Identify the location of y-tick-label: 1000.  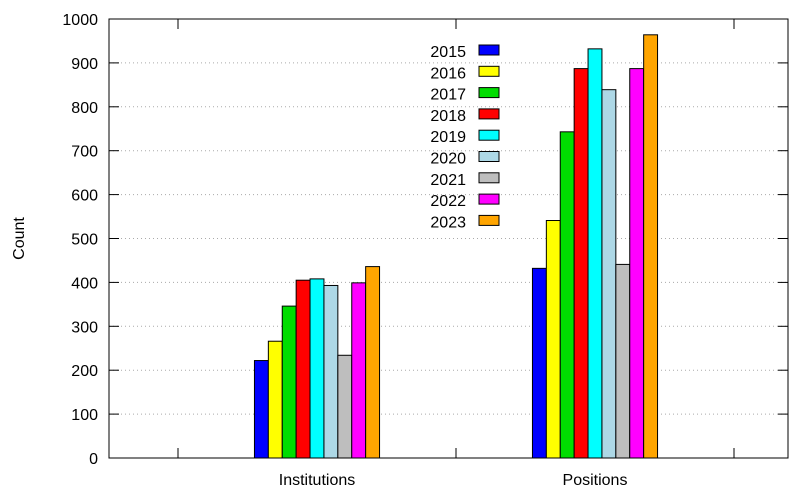
(80, 20).